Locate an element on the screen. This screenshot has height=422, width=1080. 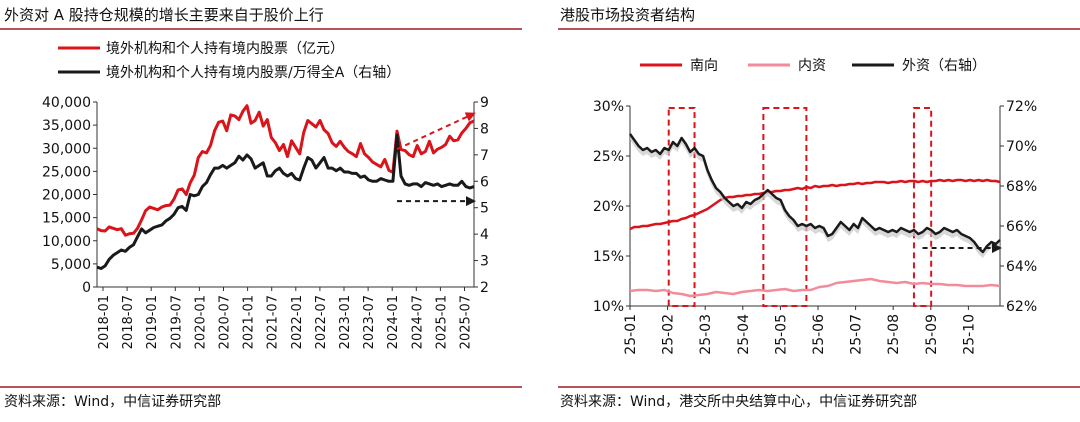
right-series-shadow is located at coordinates (815, 196).